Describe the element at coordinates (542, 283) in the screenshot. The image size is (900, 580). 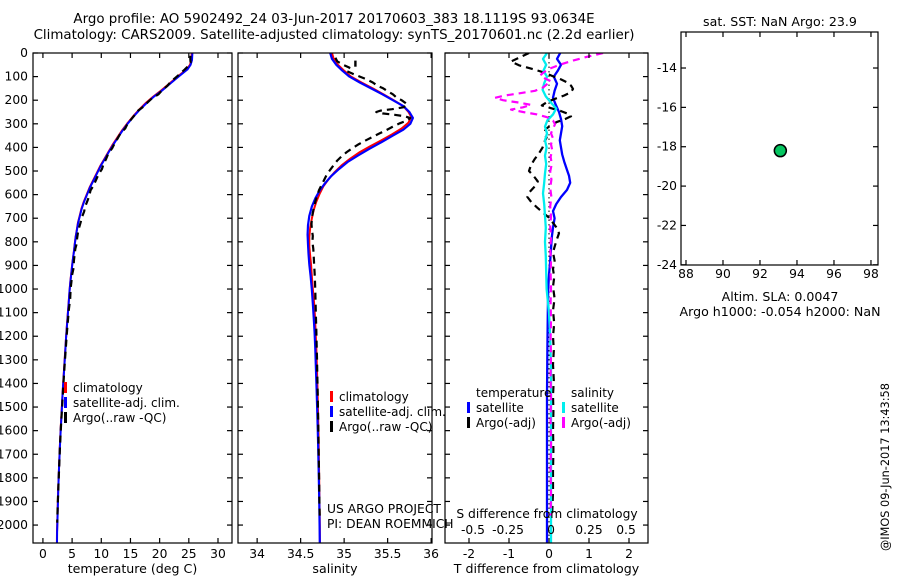
I see `series-t-argo-adj-` at that location.